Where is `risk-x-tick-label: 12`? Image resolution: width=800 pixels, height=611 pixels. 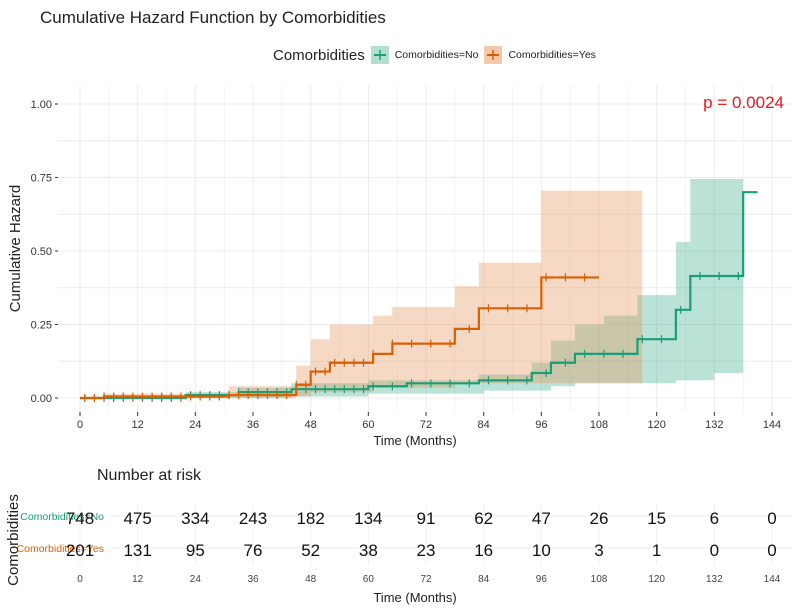 risk-x-tick-label: 12 is located at coordinates (138, 579).